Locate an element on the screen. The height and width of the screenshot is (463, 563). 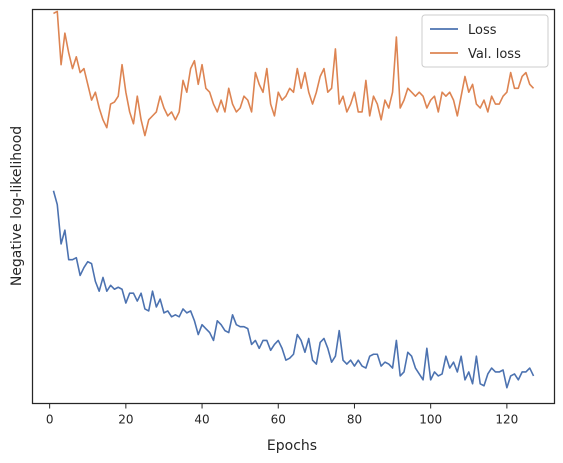
x-tick-label: 100 is located at coordinates (430, 420).